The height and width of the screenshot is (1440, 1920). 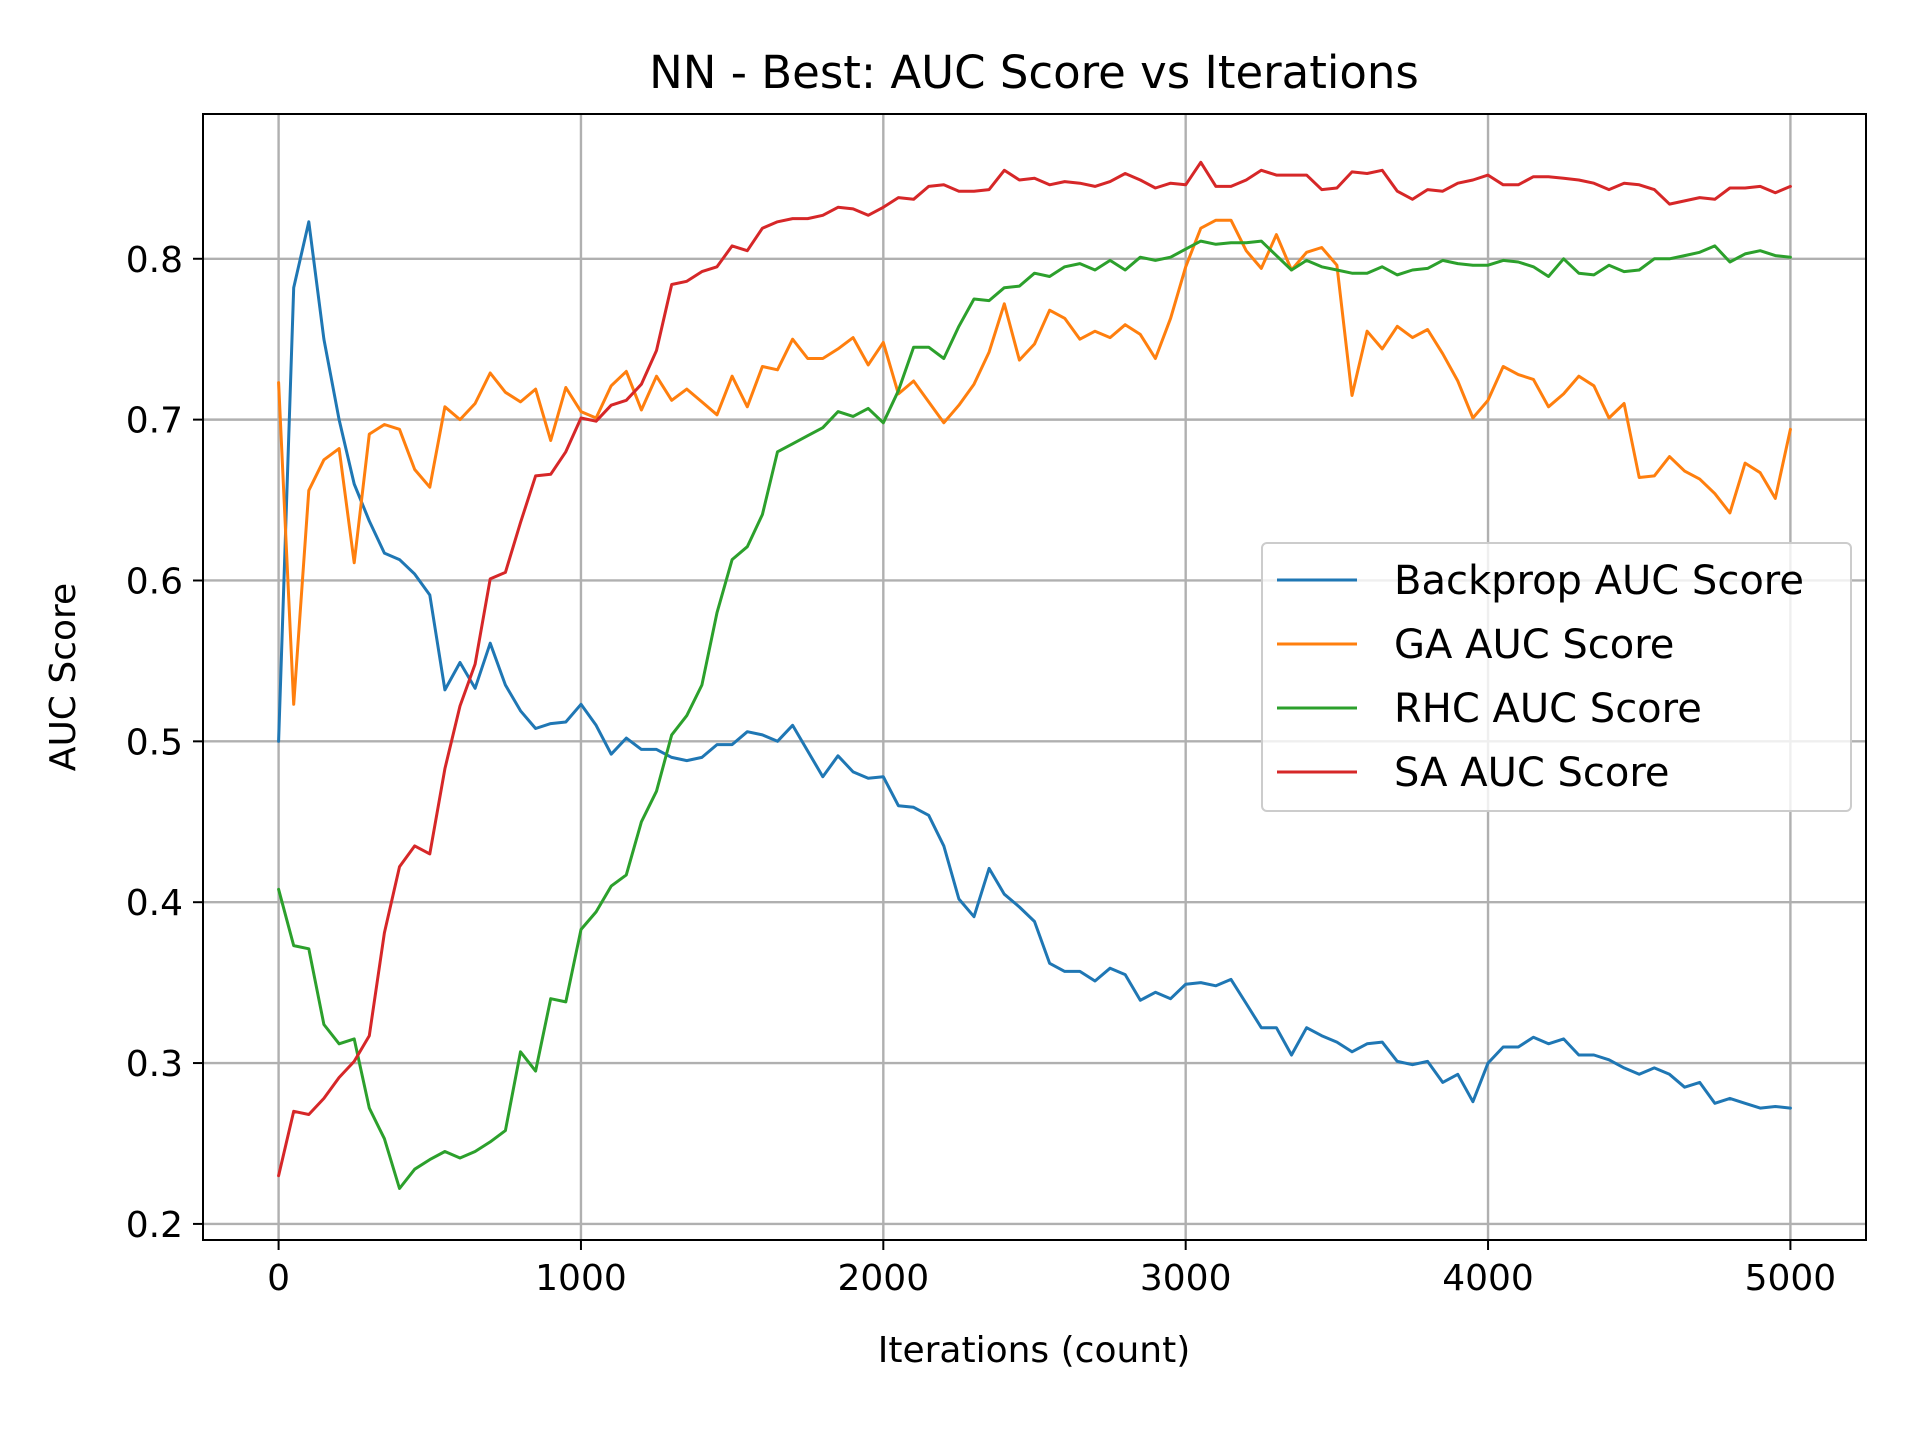 What do you see at coordinates (278, 1278) in the screenshot?
I see `x-tick-label: 0` at bounding box center [278, 1278].